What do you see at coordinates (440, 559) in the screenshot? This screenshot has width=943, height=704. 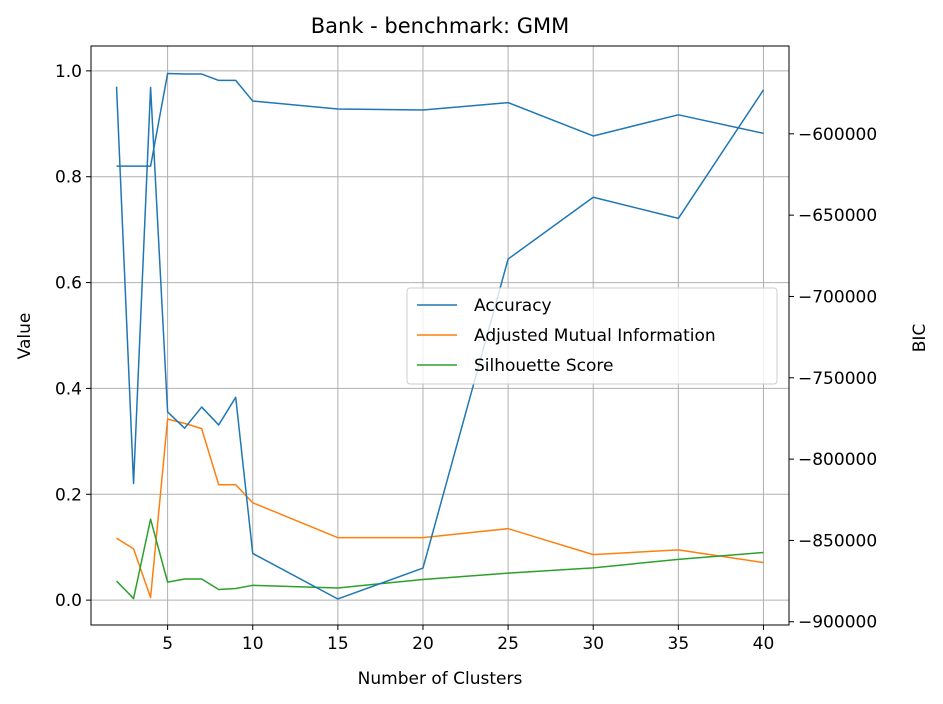 I see `series-line-silhouette-score` at bounding box center [440, 559].